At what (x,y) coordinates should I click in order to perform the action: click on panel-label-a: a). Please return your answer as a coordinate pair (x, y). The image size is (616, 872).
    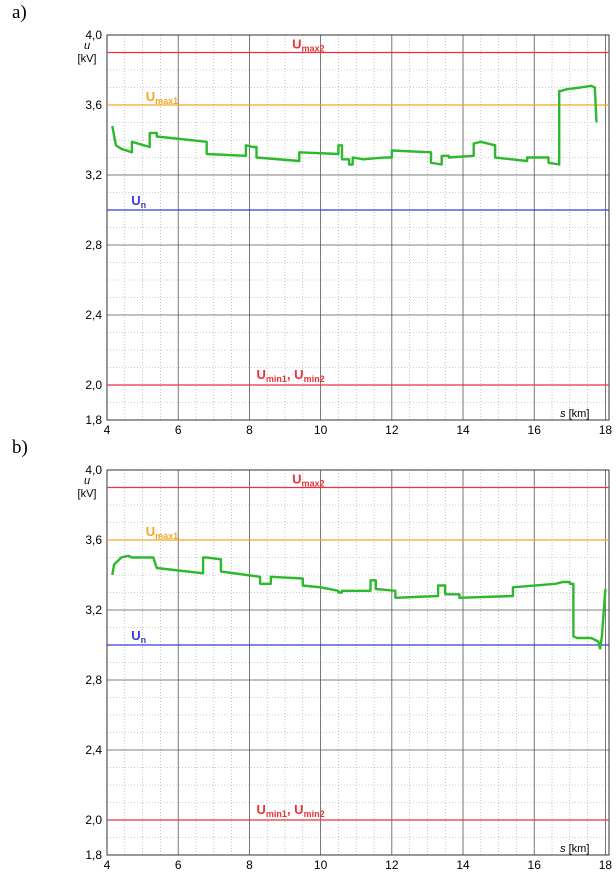
    Looking at the image, I should click on (19, 12).